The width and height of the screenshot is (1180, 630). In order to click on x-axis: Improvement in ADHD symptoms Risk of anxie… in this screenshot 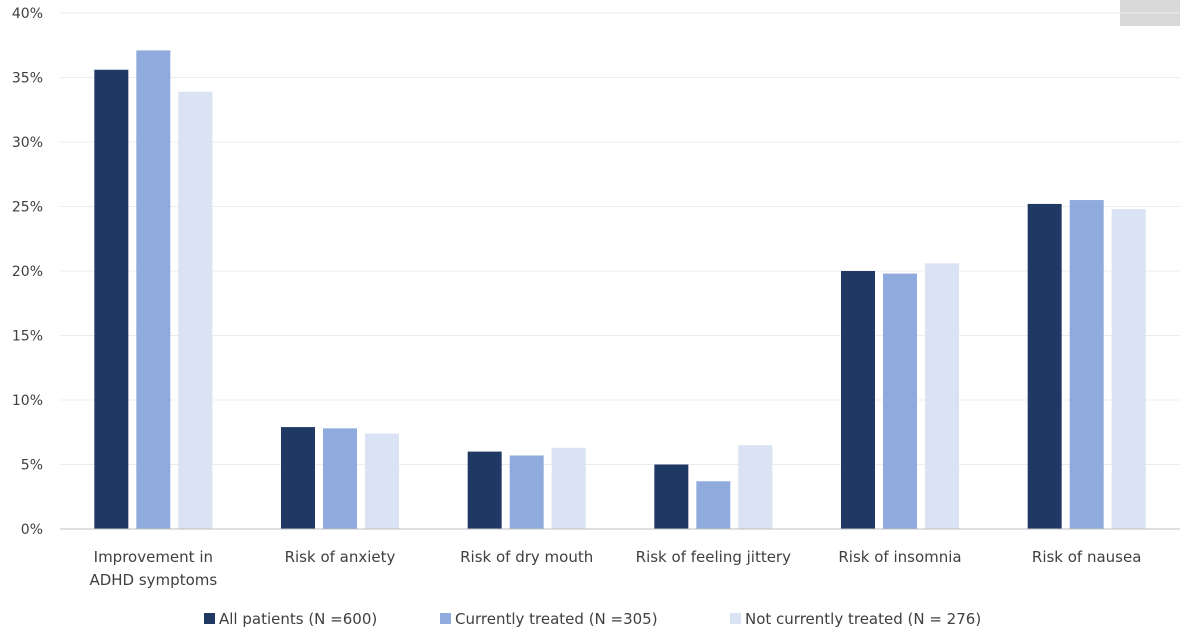, I will do `click(620, 558)`.